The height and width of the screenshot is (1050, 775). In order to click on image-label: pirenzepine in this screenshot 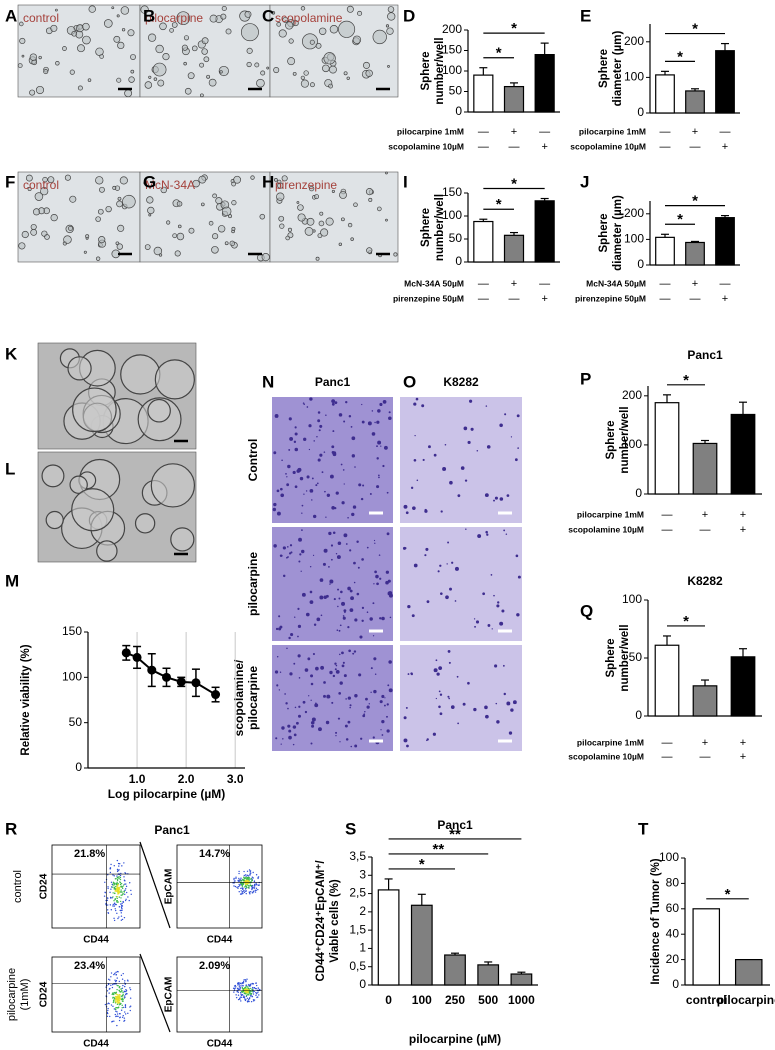, I will do `click(306, 185)`.